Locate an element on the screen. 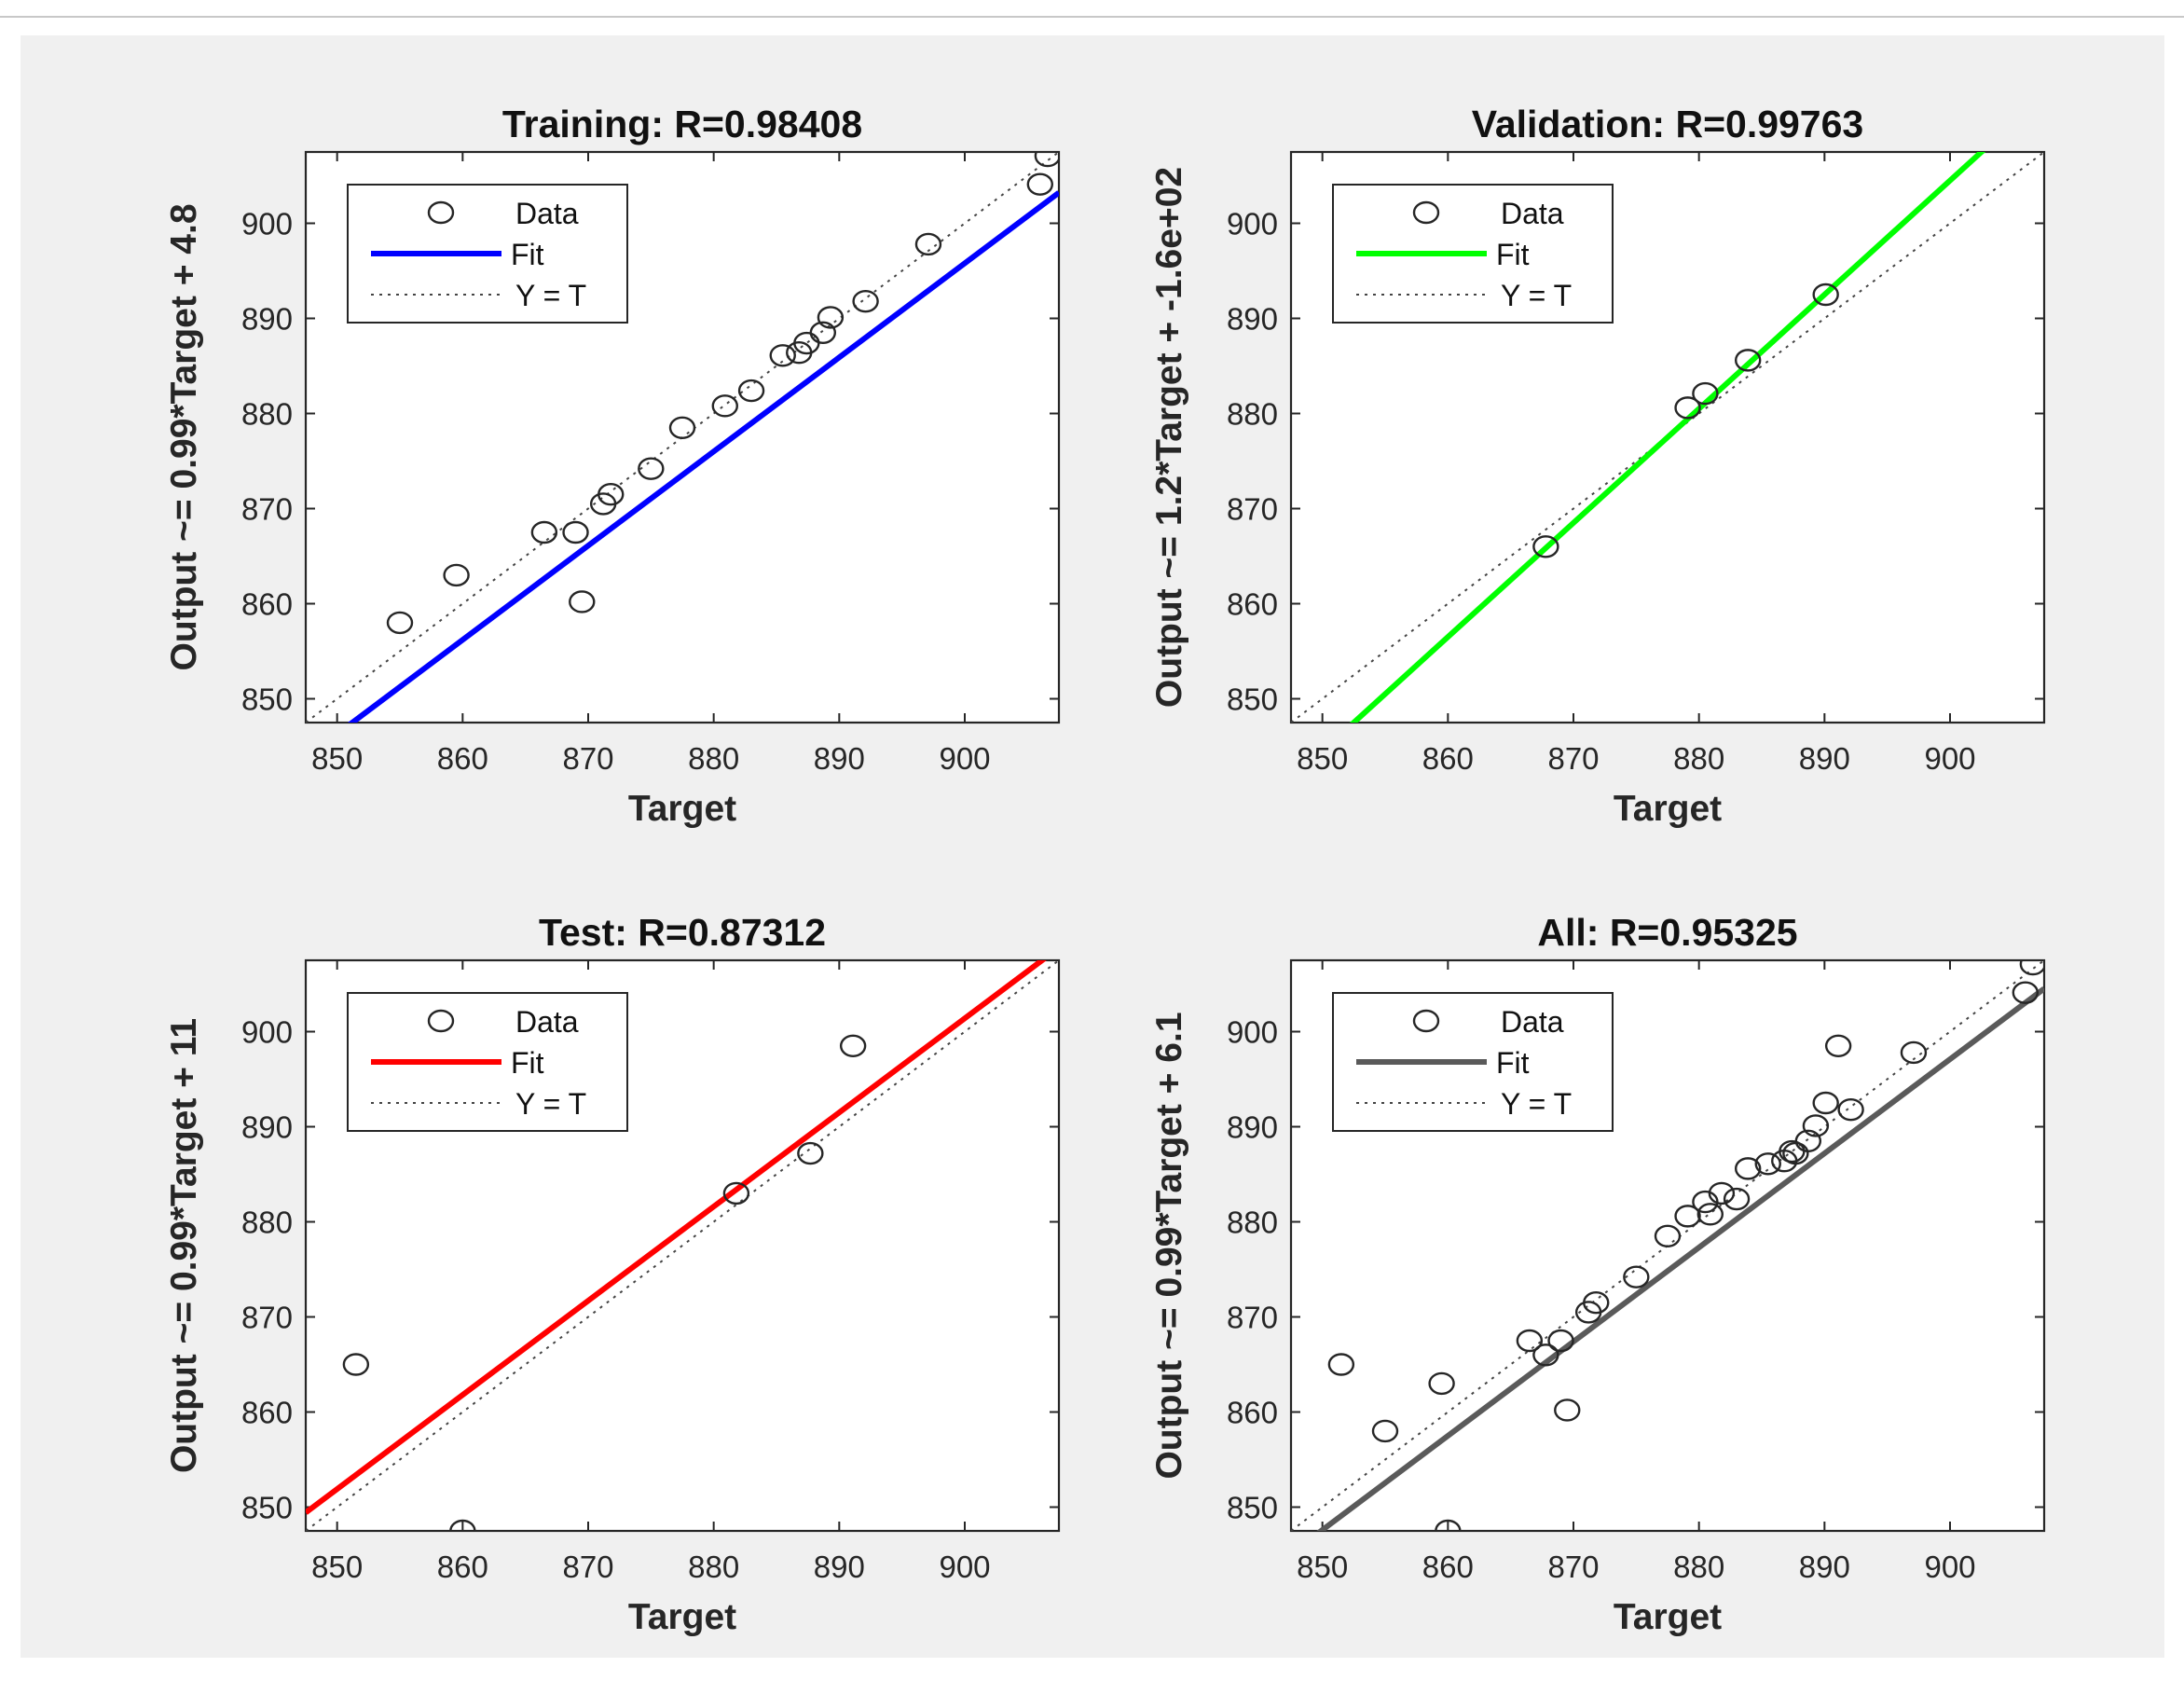 The image size is (2184, 1681). y-axis-title: Output ~= 0.99*Target + 6.1 is located at coordinates (1169, 1245).